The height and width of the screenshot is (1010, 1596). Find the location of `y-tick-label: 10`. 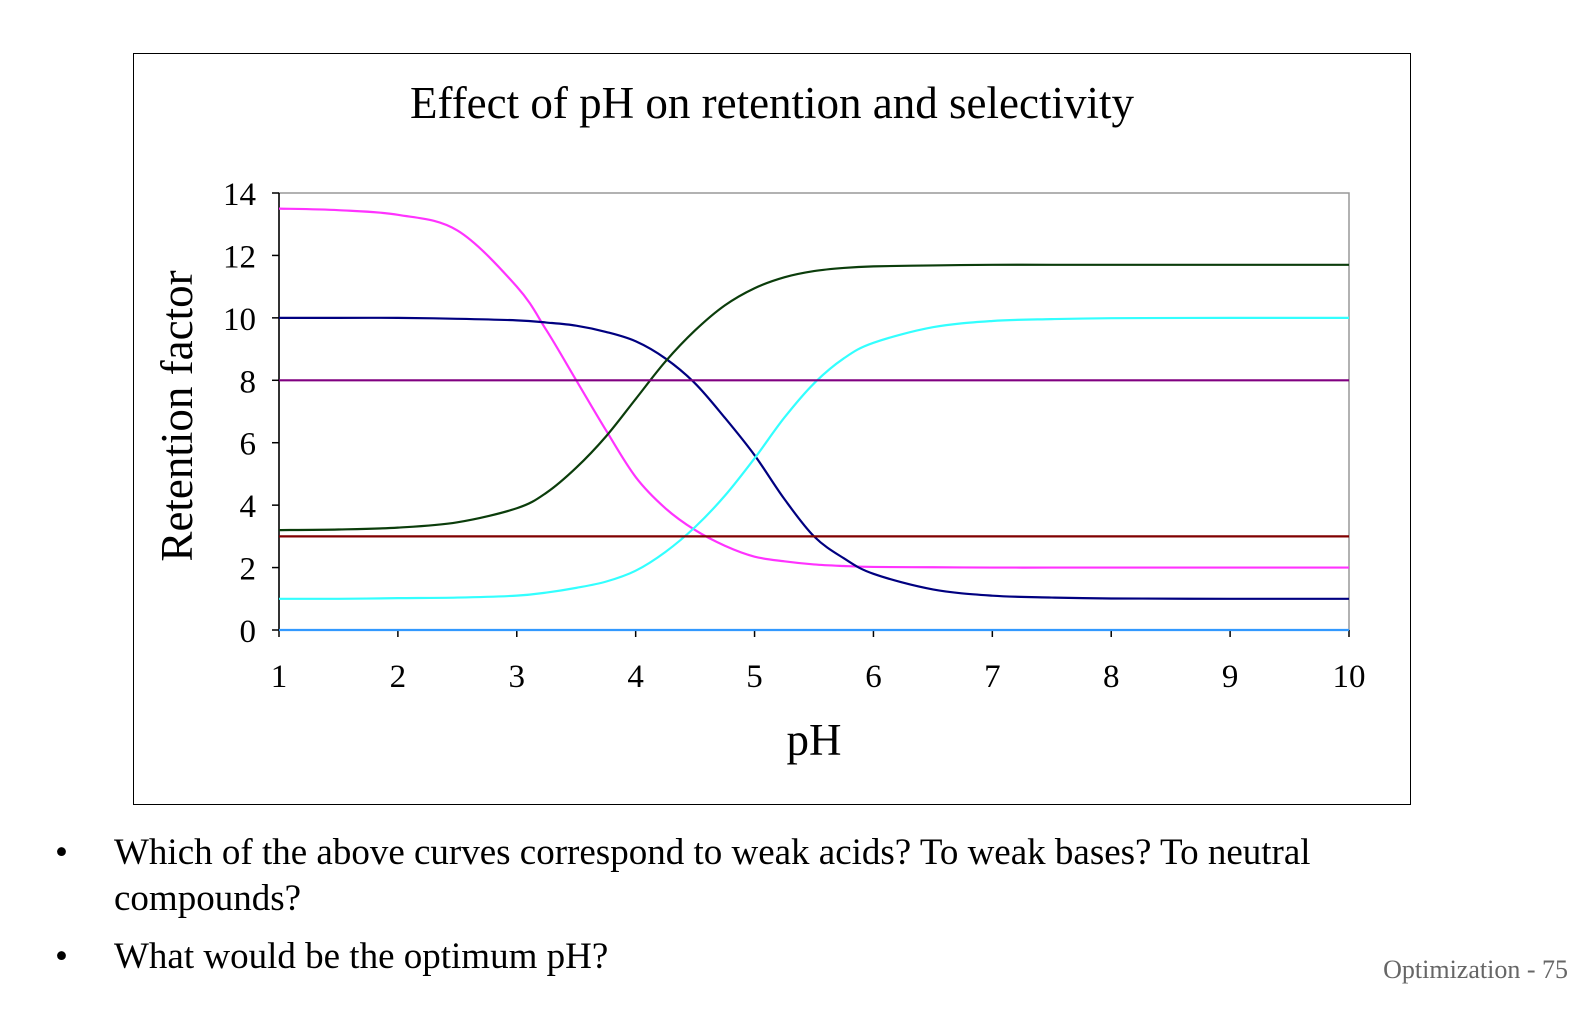

y-tick-label: 10 is located at coordinates (239, 320).